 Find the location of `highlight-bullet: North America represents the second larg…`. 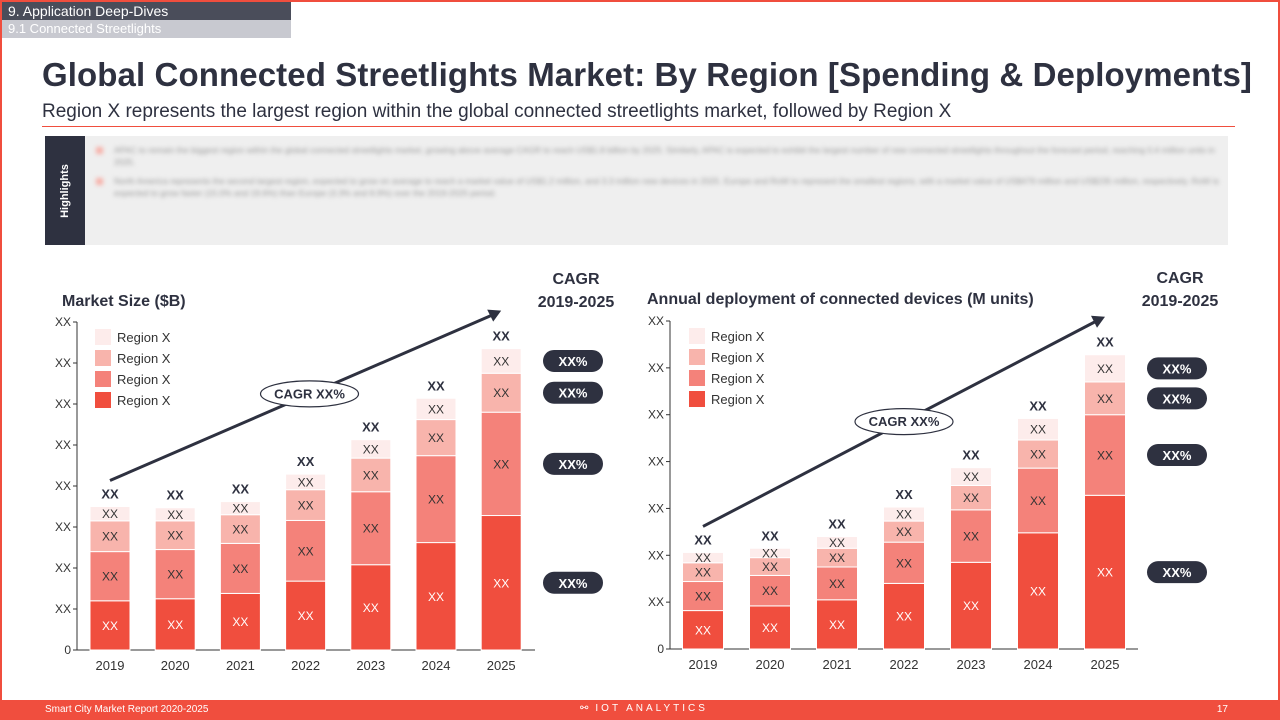

highlight-bullet: North America represents the second larg… is located at coordinates (658, 187).